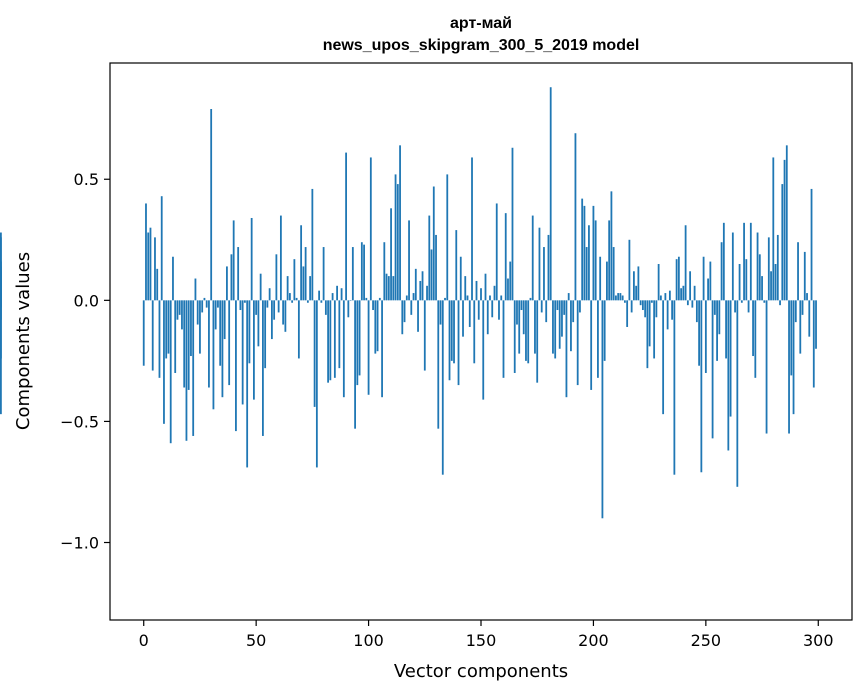 This screenshot has width=867, height=696. What do you see at coordinates (256, 640) in the screenshot?
I see `x-tick-label: 50` at bounding box center [256, 640].